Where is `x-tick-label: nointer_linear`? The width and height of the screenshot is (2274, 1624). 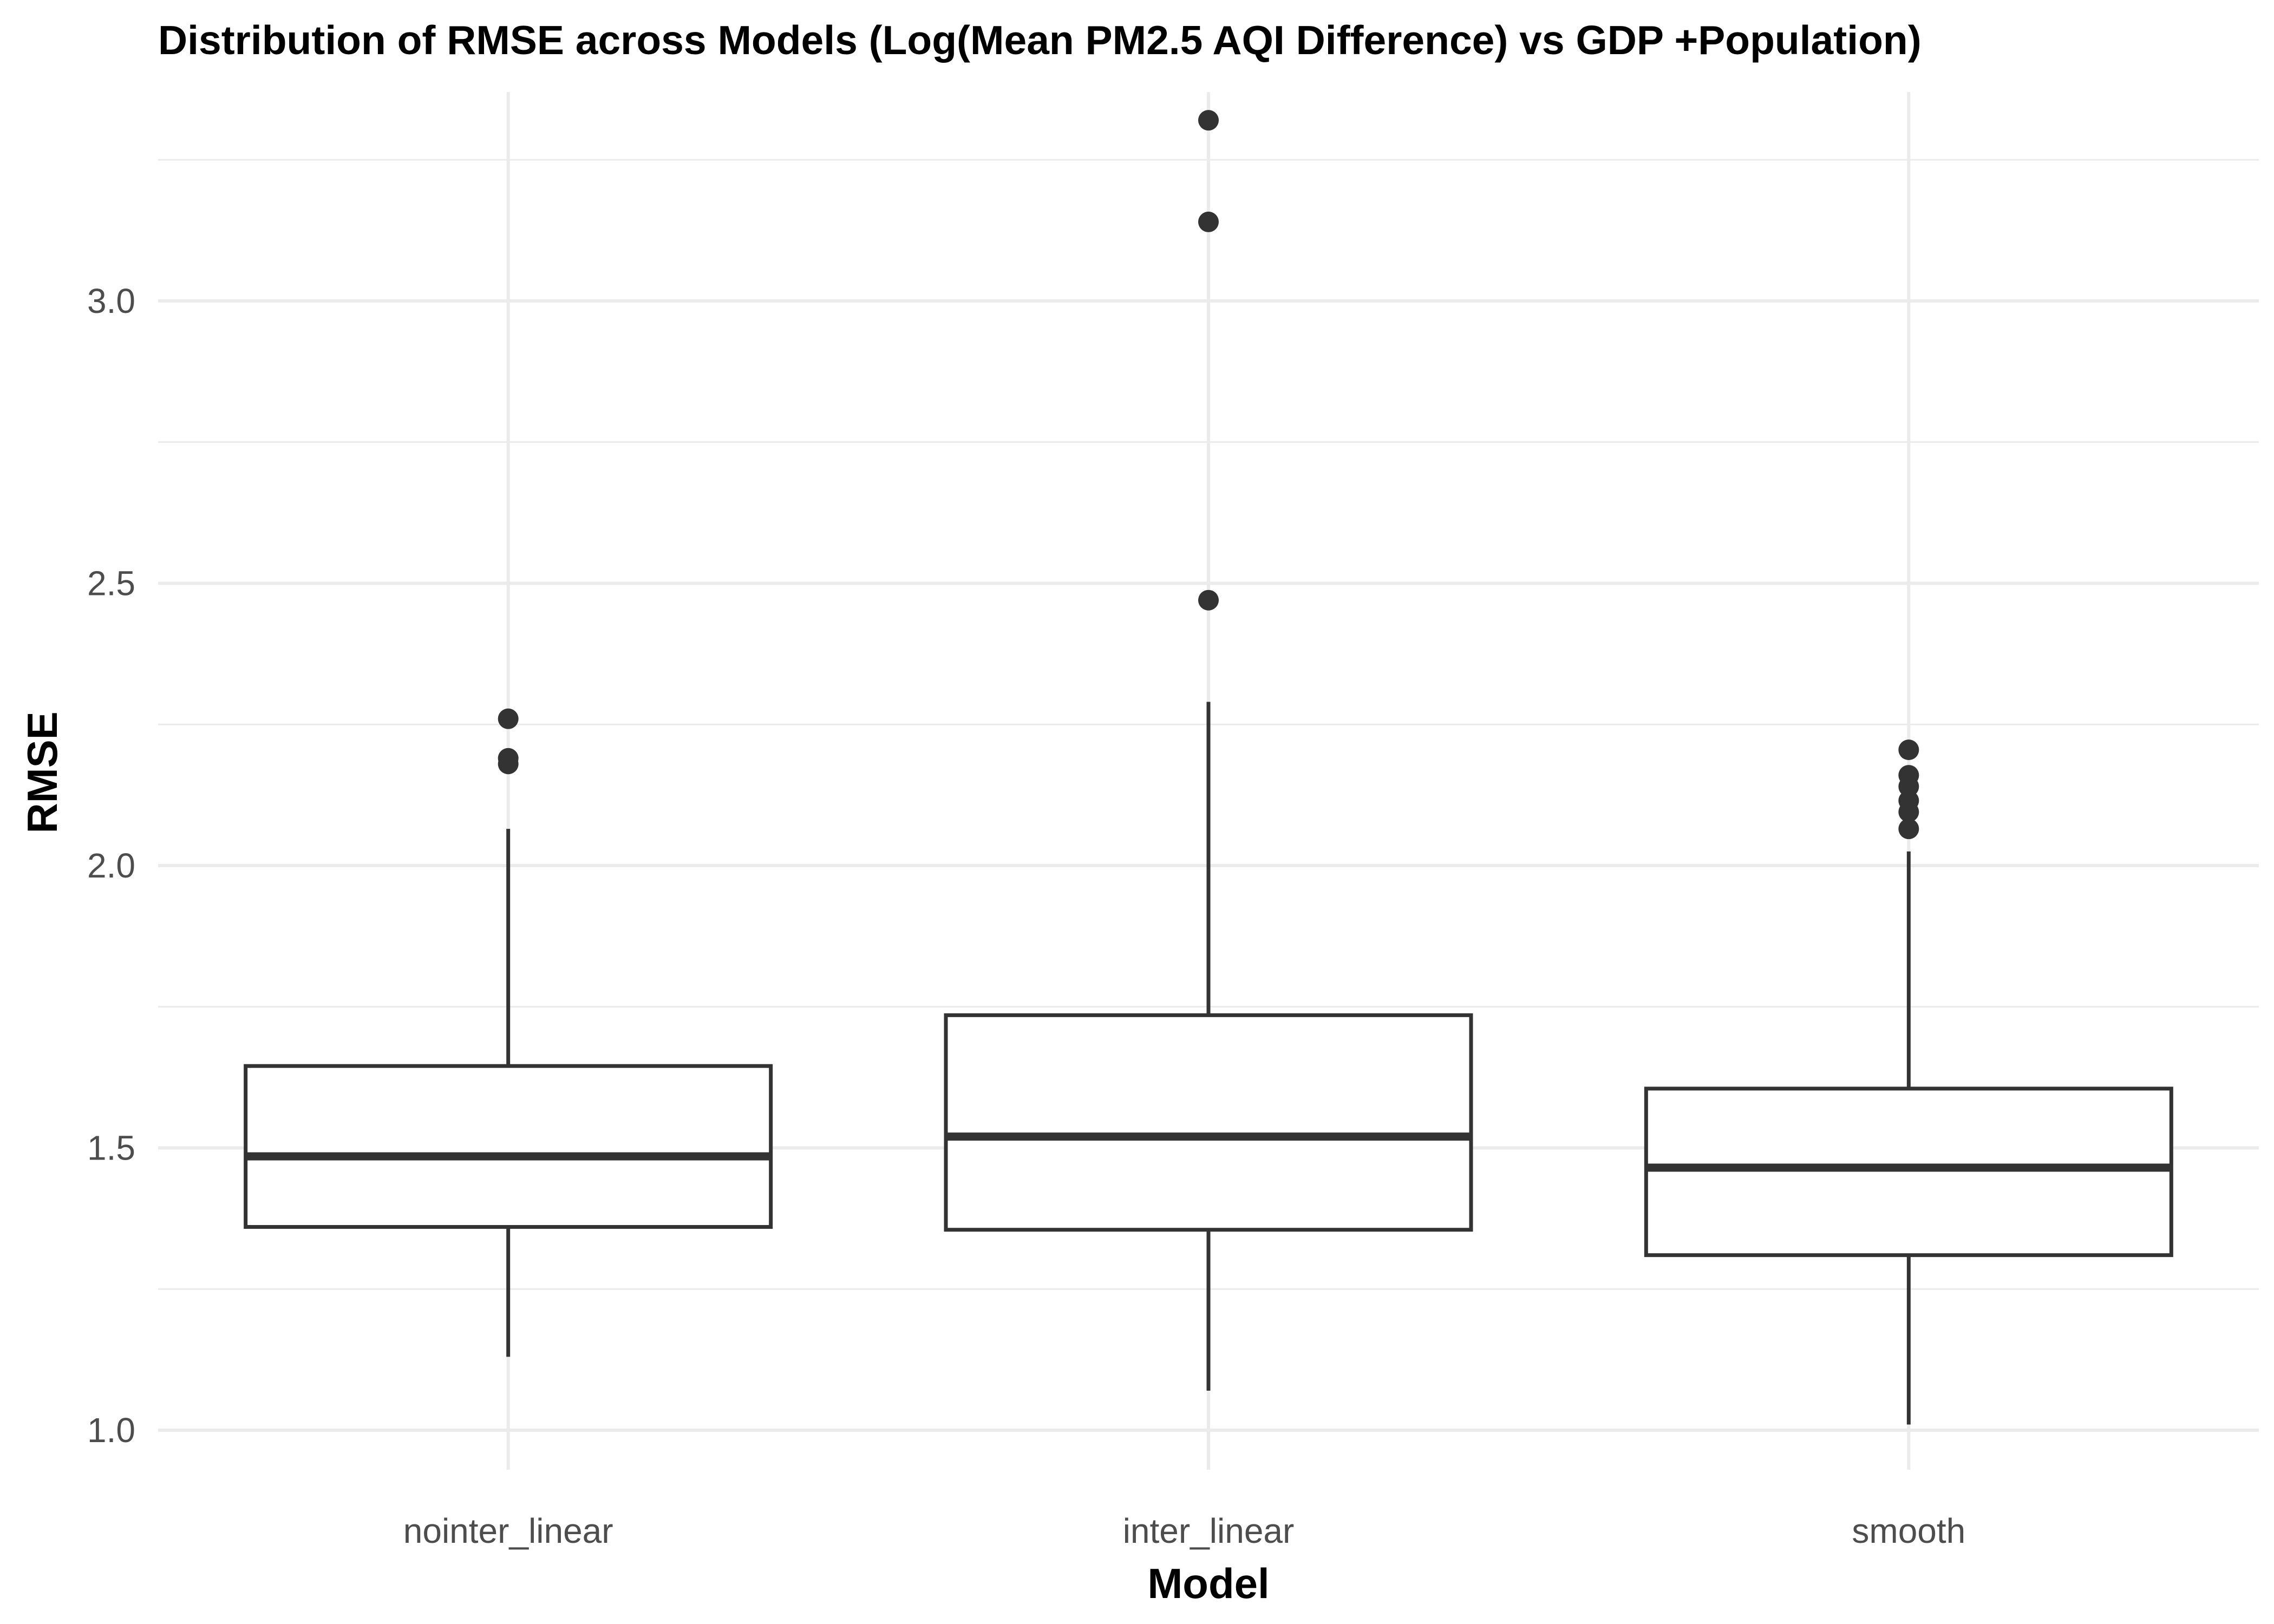
x-tick-label: nointer_linear is located at coordinates (508, 1530).